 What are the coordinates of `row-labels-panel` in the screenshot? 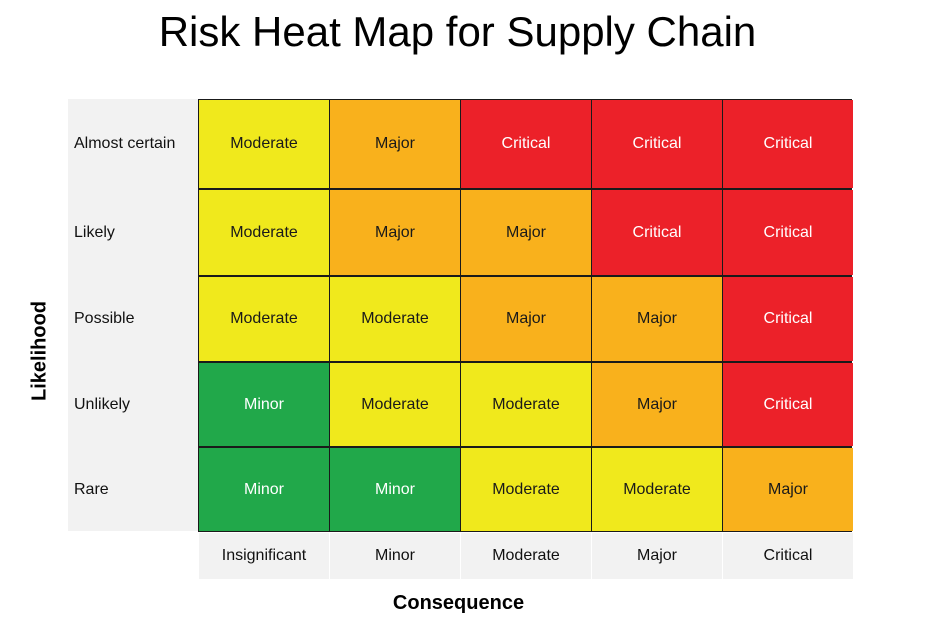 It's located at (133, 315).